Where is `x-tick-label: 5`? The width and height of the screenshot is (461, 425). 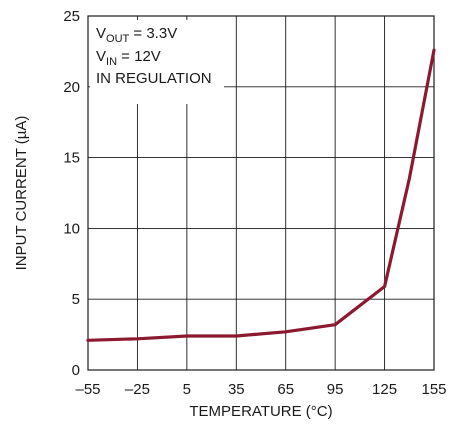
x-tick-label: 5 is located at coordinates (187, 389).